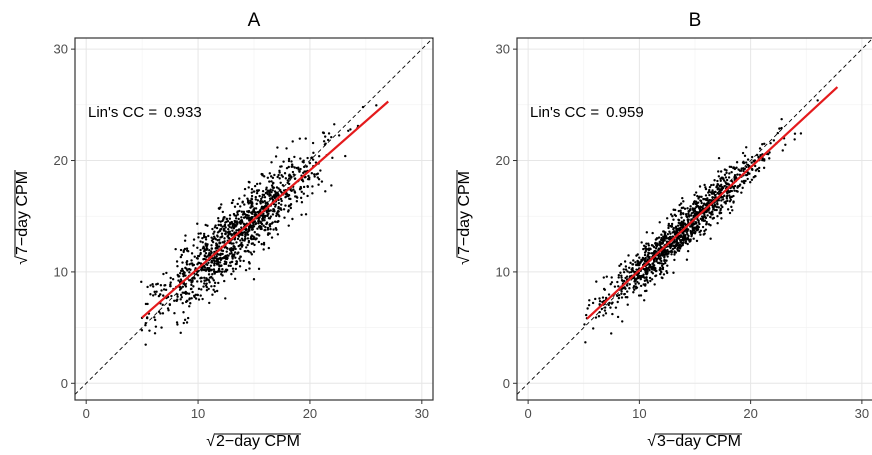  What do you see at coordinates (310, 413) in the screenshot?
I see `x-tick-label: 20` at bounding box center [310, 413].